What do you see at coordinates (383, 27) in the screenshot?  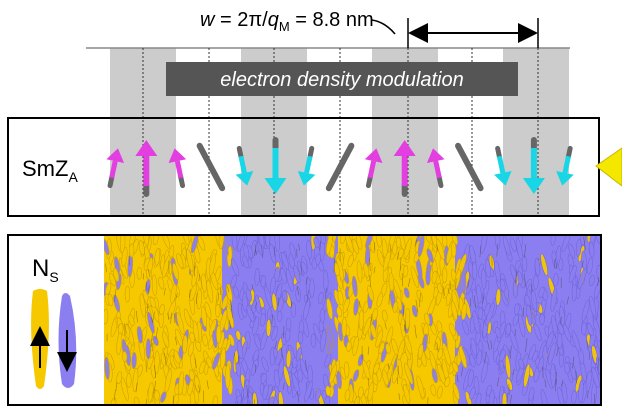 I see `period-leader-line` at bounding box center [383, 27].